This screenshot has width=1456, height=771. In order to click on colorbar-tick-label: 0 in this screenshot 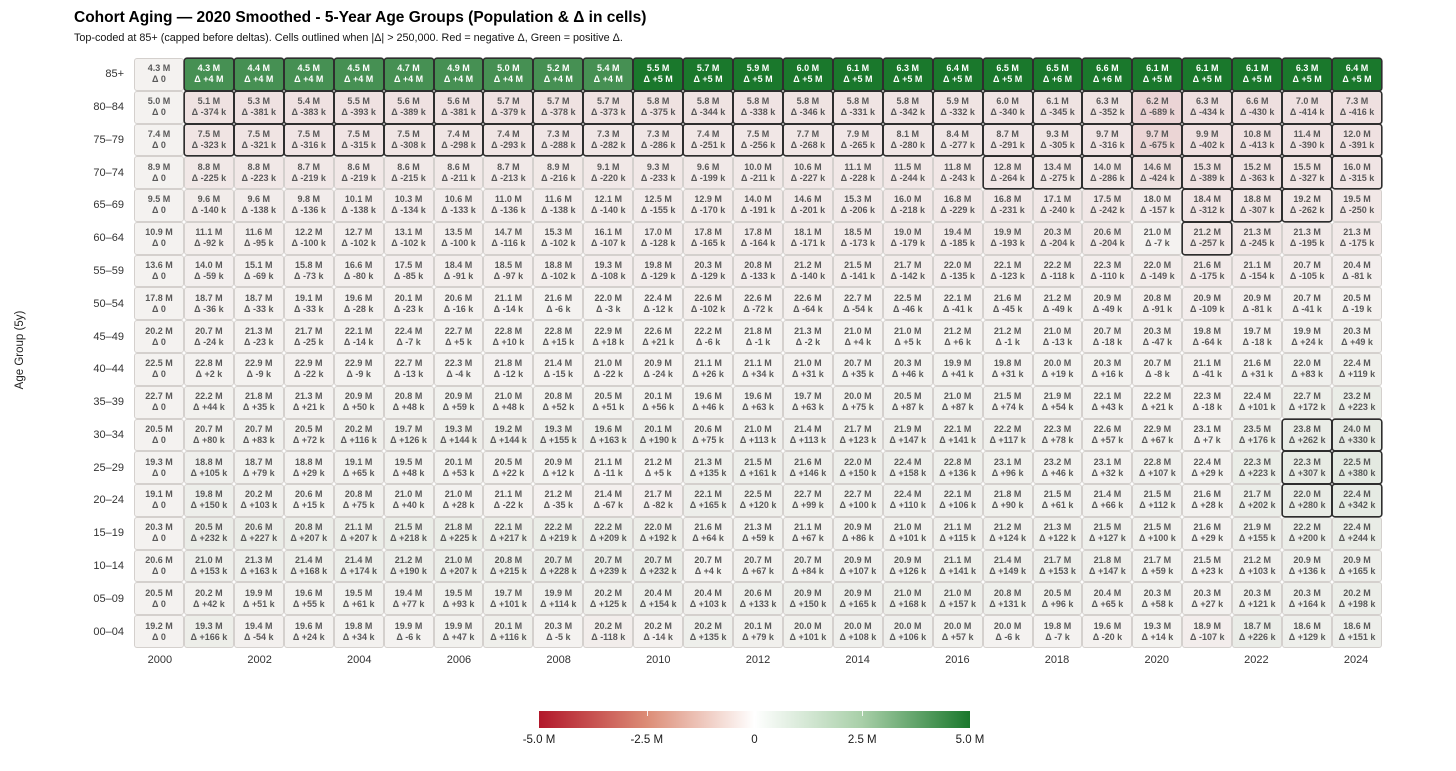, I will do `click(754, 740)`.